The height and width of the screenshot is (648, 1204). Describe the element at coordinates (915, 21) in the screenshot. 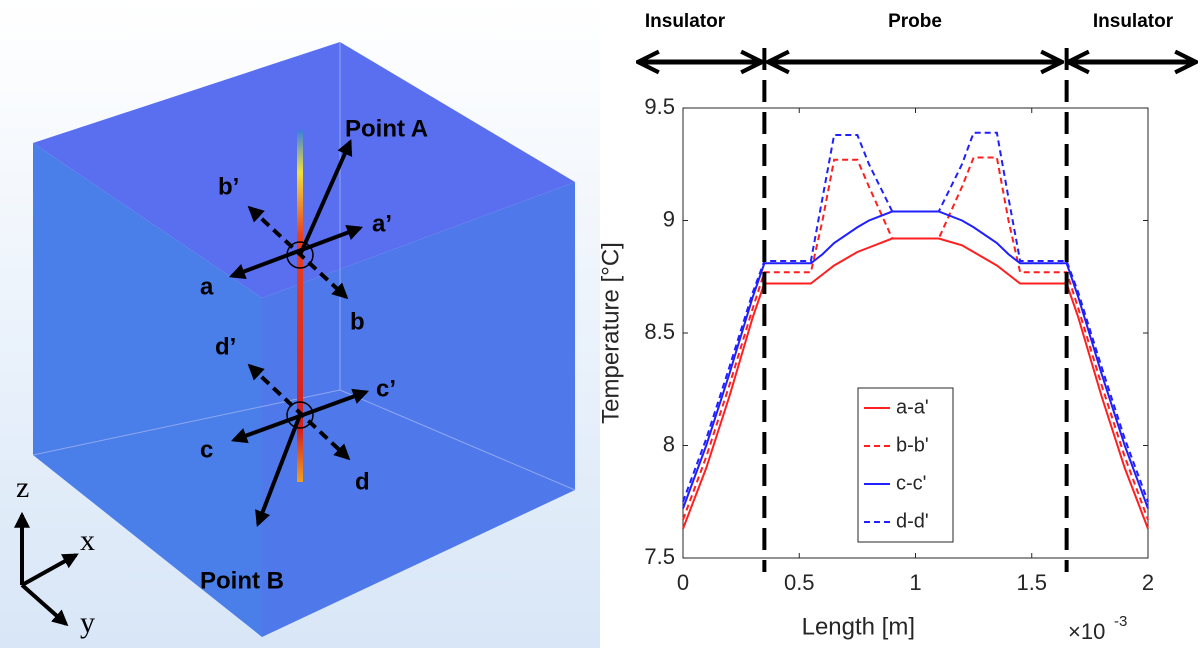

I see `annotation: Probe` at that location.